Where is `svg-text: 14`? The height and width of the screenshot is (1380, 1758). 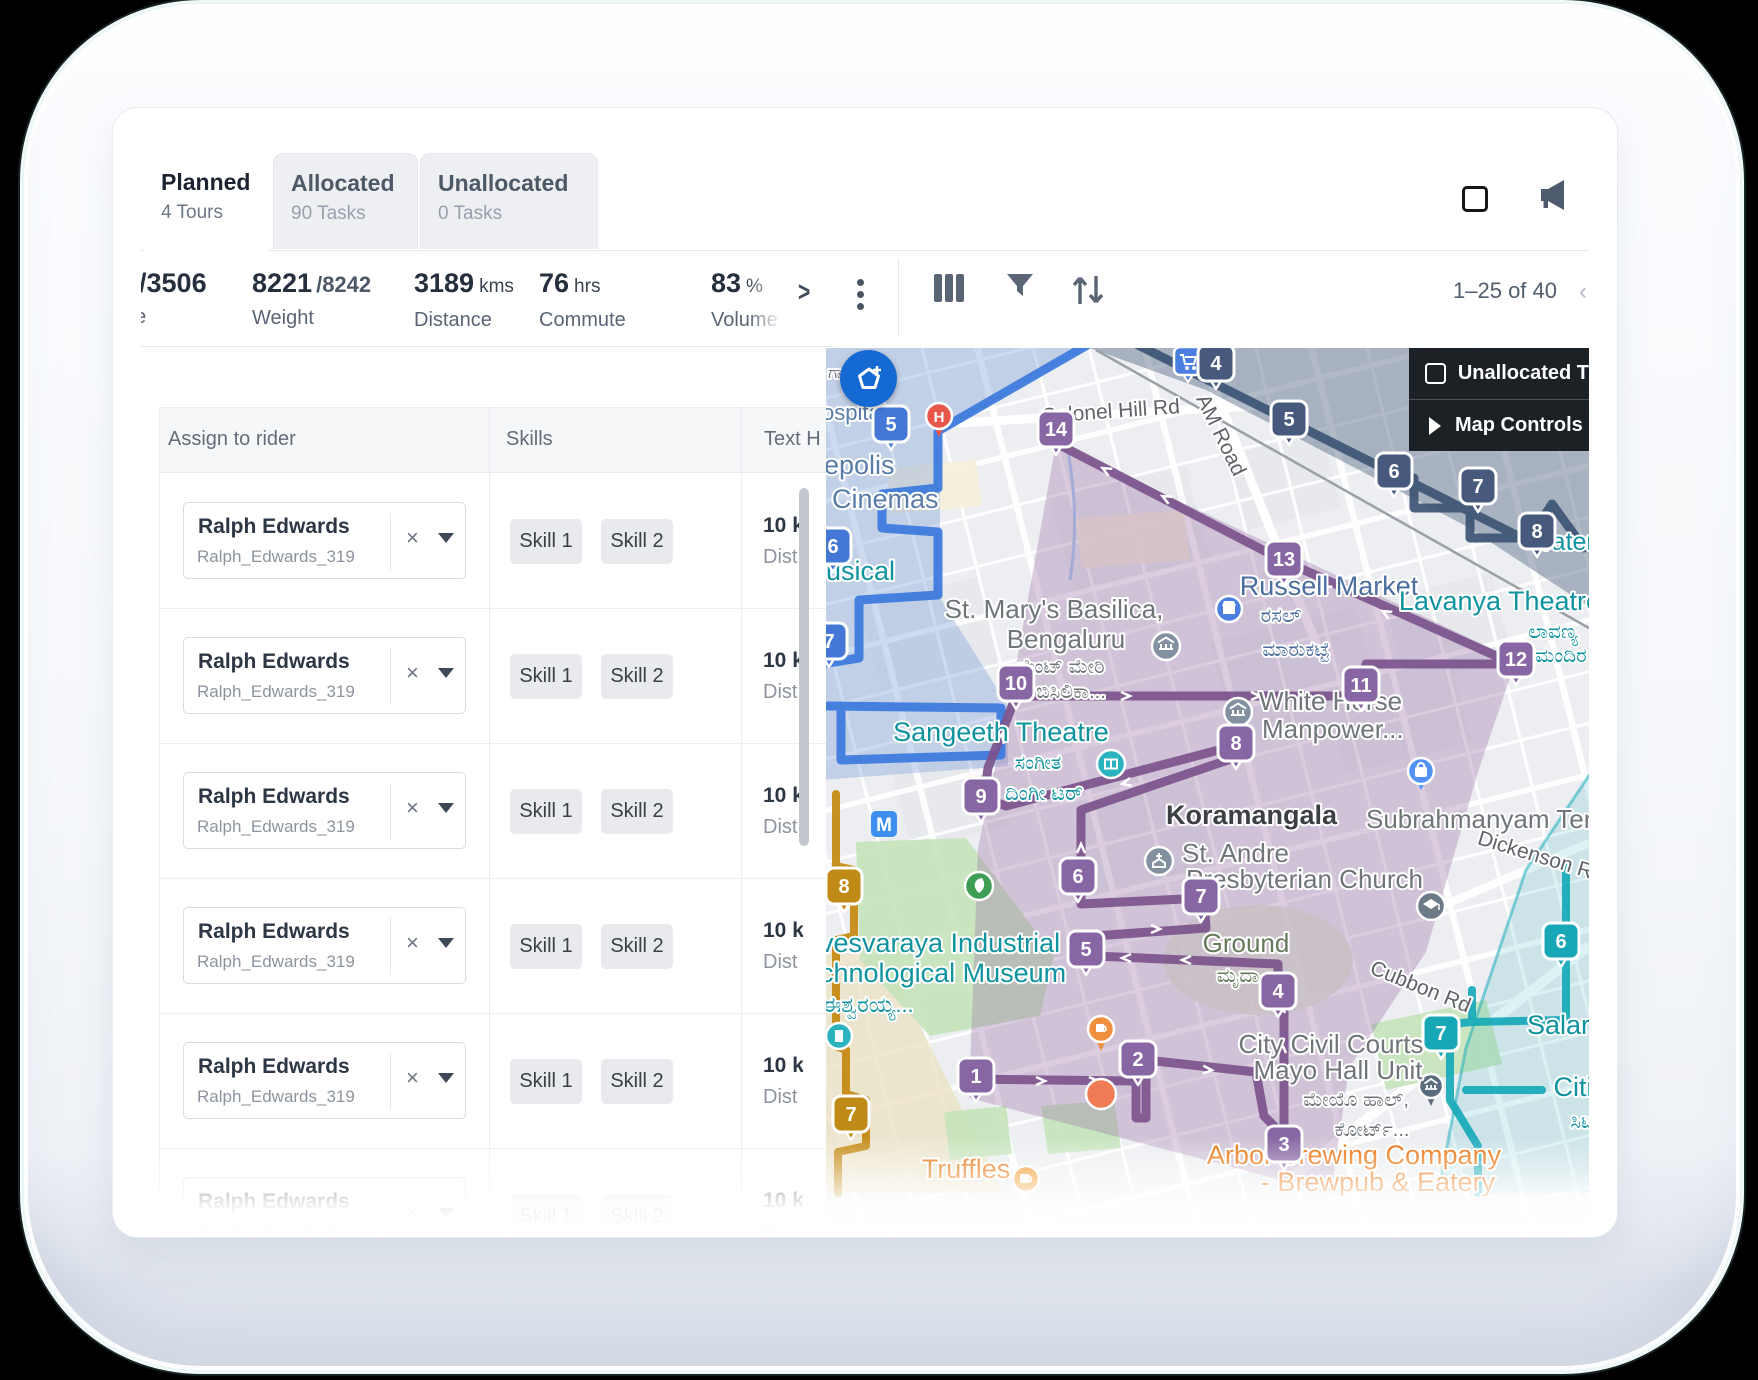
svg-text: 14 is located at coordinates (1056, 430).